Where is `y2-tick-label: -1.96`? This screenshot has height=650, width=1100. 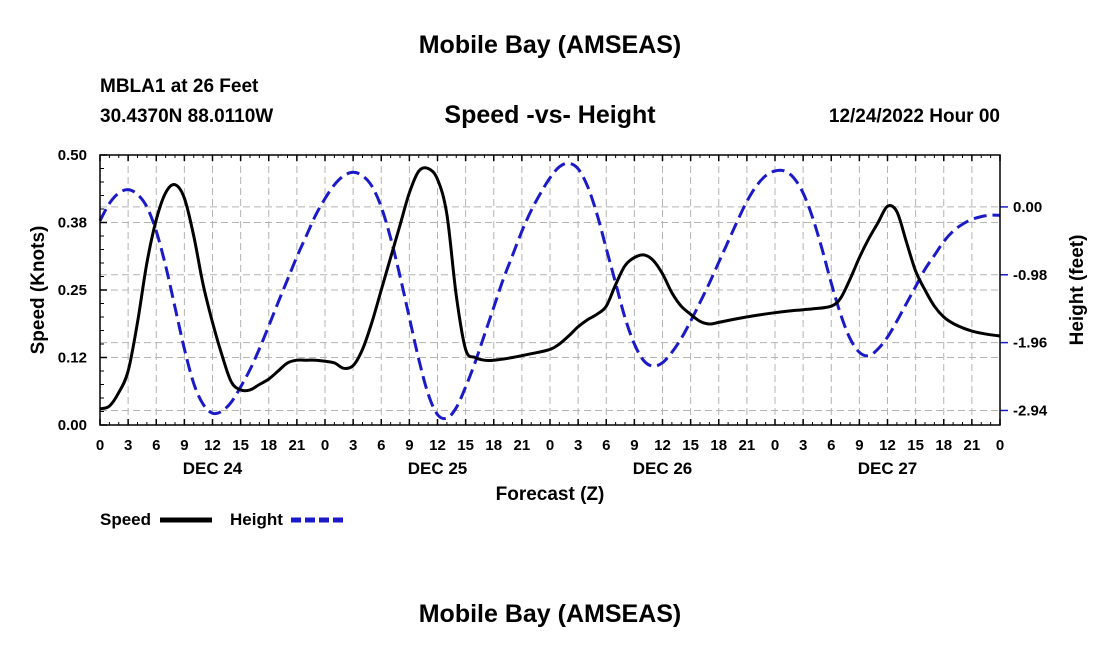 y2-tick-label: -1.96 is located at coordinates (1030, 343).